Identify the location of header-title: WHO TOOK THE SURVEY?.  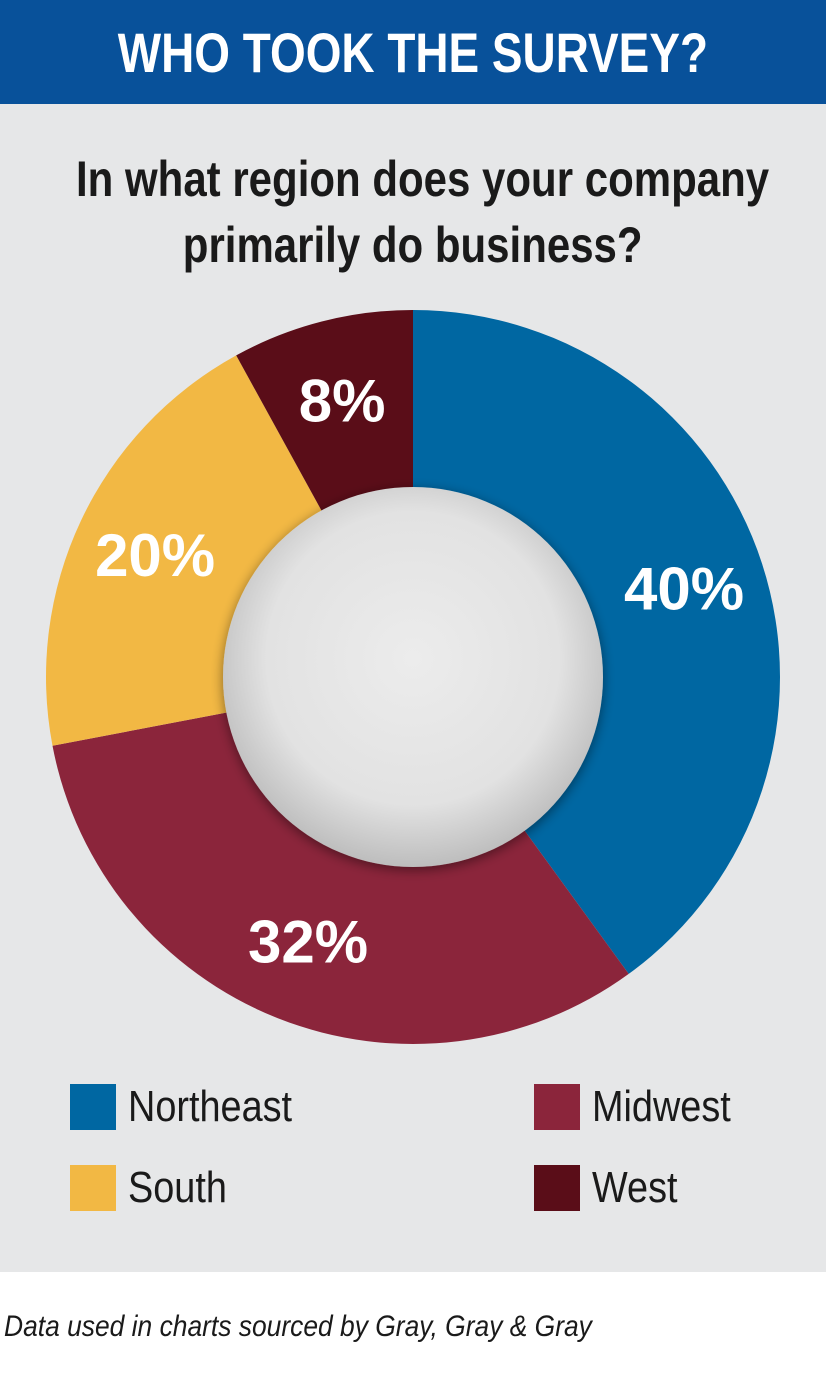
(413, 52).